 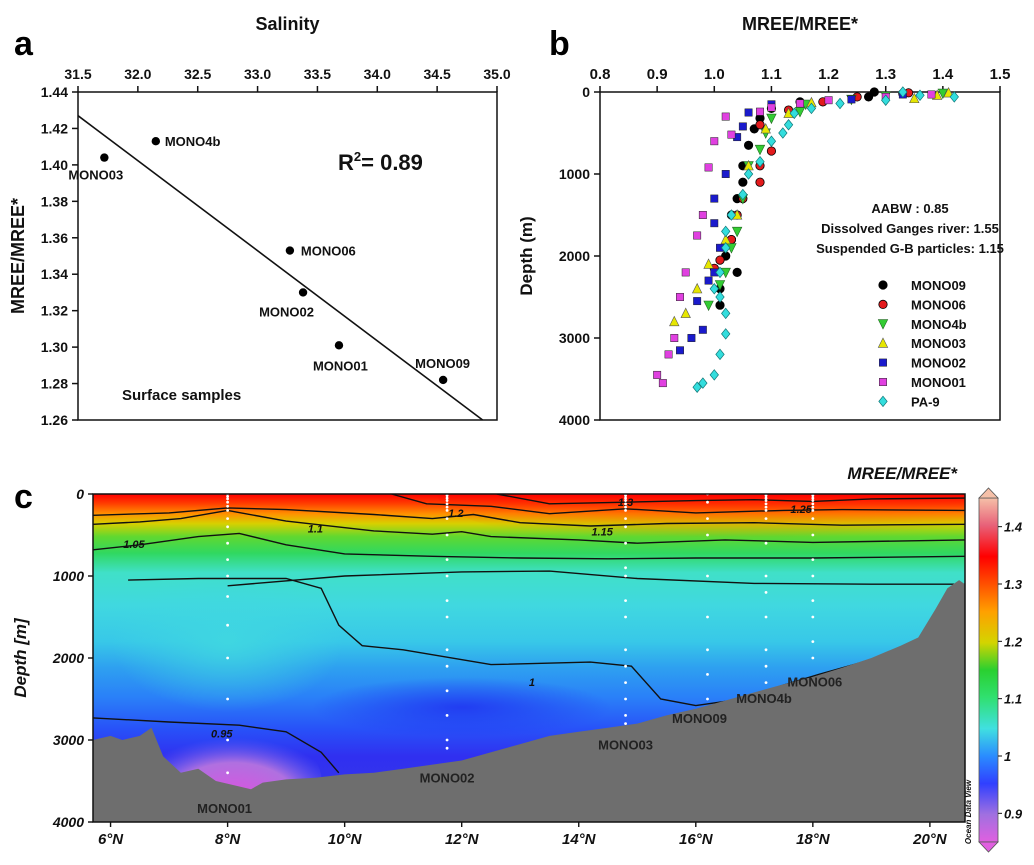 I want to click on panel-c-ytick-label: 2000, so click(x=68, y=658).